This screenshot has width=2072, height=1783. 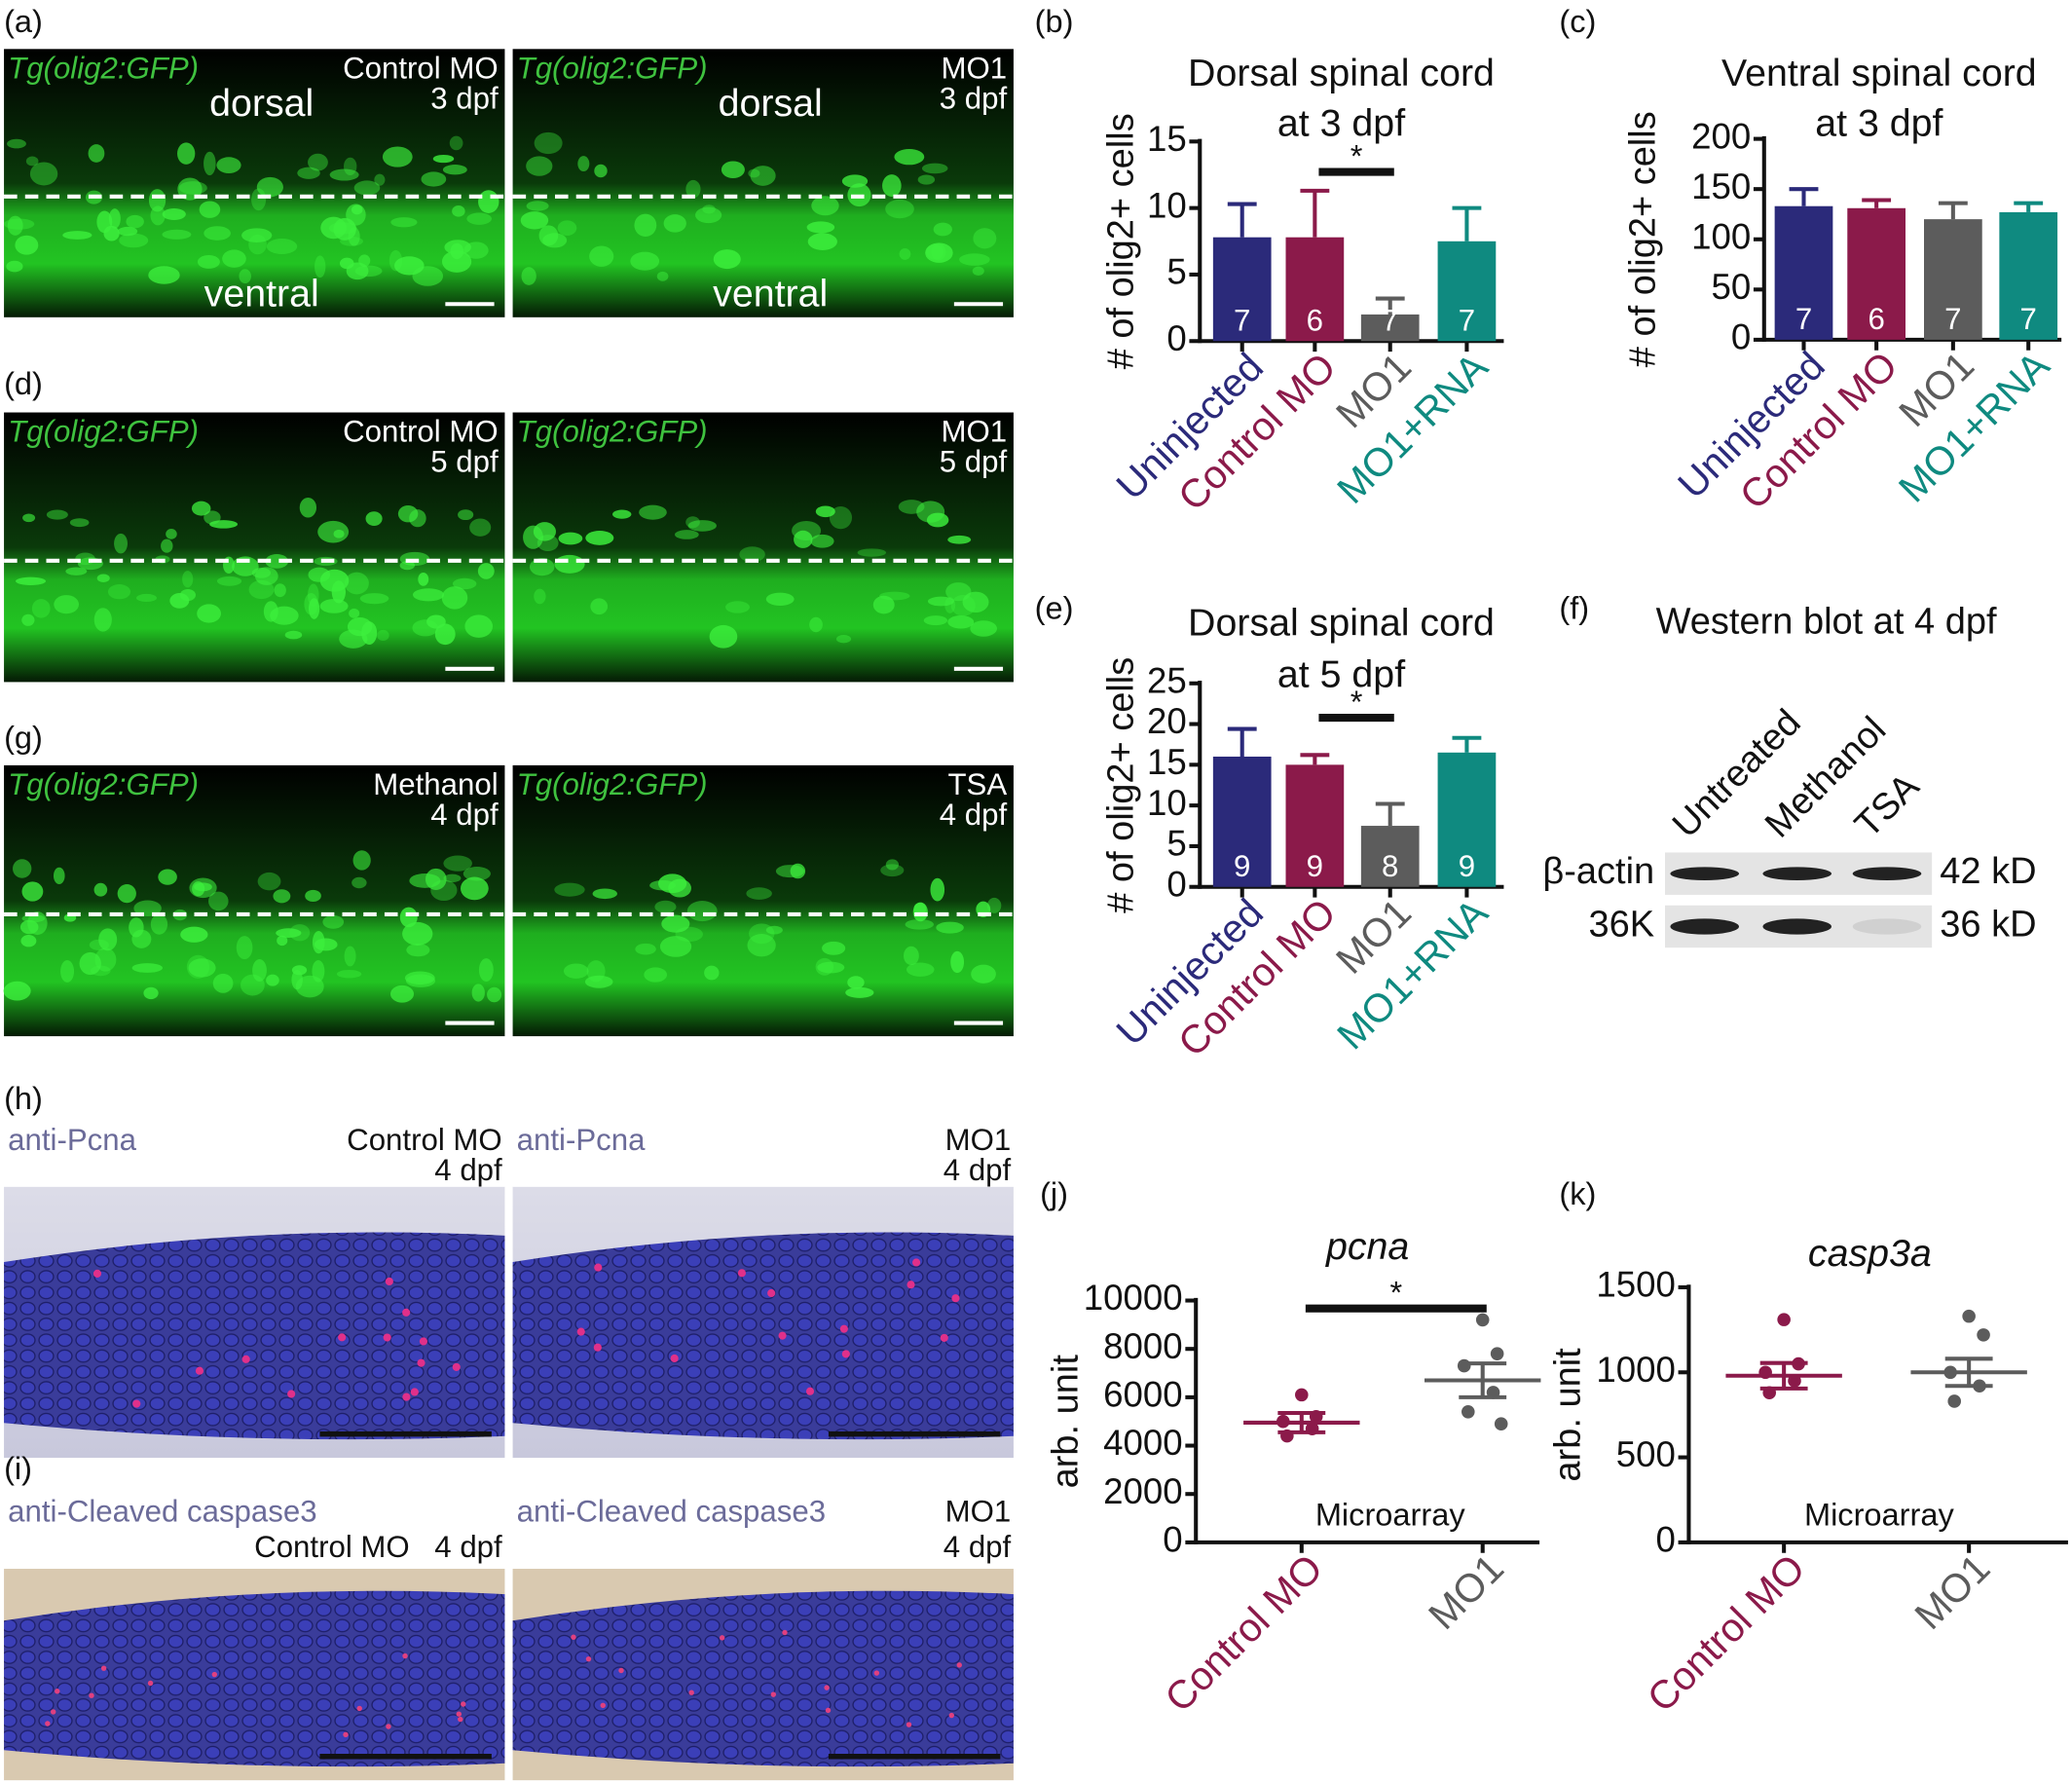 What do you see at coordinates (1870, 1253) in the screenshot?
I see `chart-title: casp3a` at bounding box center [1870, 1253].